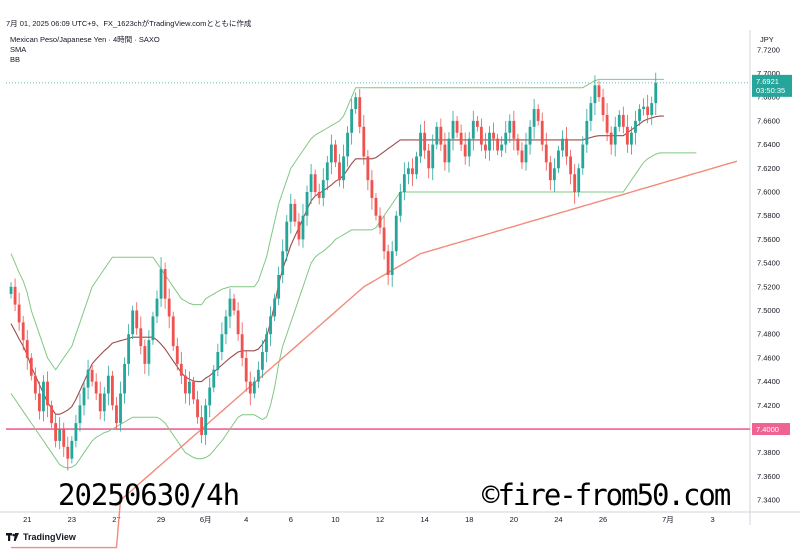 The height and width of the screenshot is (560, 800). I want to click on tradingview-brand: TradingView, so click(49, 537).